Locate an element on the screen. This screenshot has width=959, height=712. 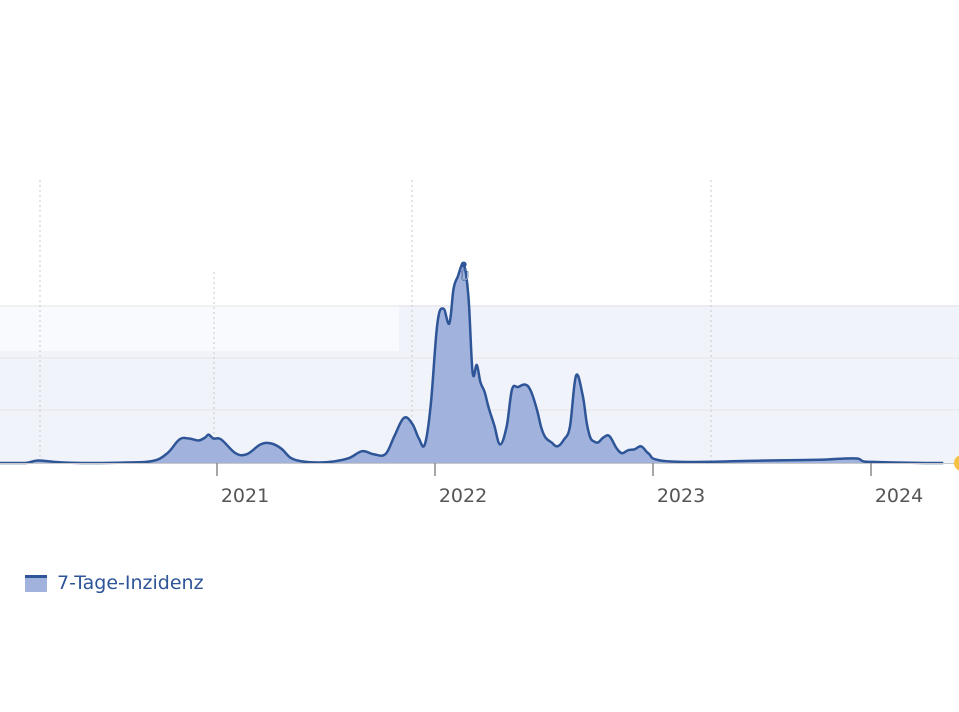
plot-band-left-clear is located at coordinates (199, 328).